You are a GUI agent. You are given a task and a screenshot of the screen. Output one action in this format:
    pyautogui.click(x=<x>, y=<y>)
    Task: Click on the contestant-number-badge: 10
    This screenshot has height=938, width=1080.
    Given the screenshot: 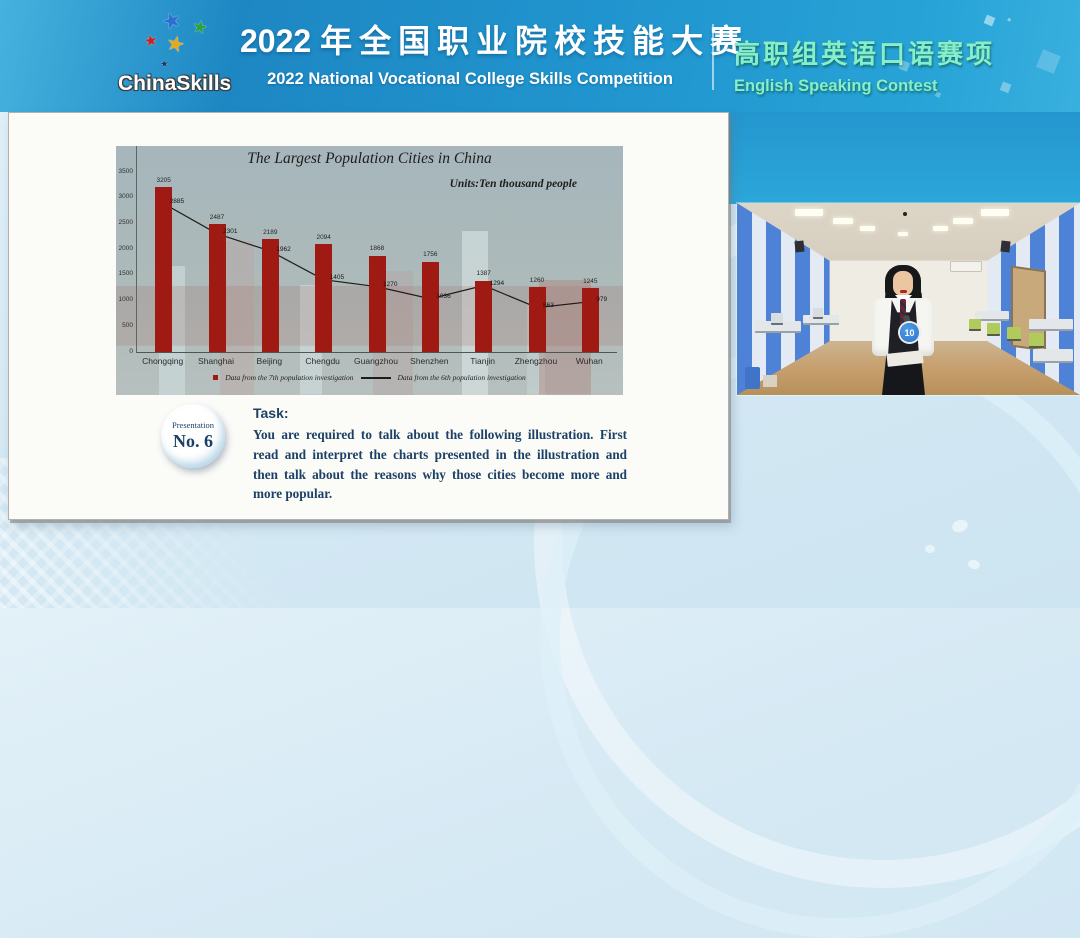 What is the action you would take?
    pyautogui.click(x=909, y=332)
    